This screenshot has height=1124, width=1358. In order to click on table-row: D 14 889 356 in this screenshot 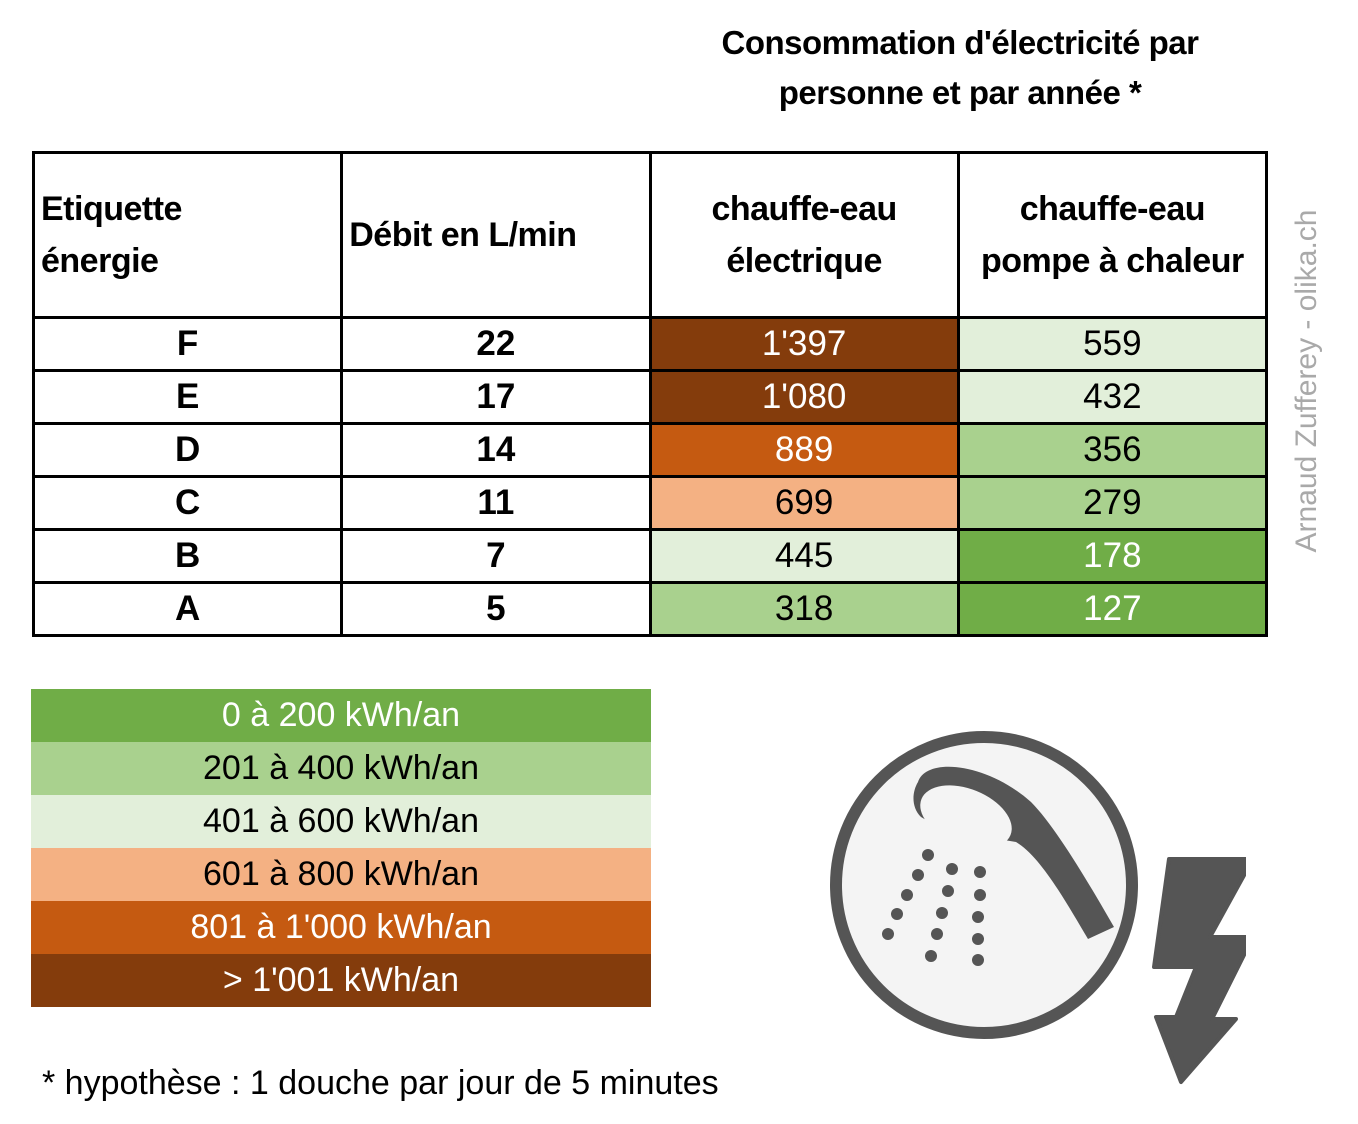, I will do `click(650, 450)`.